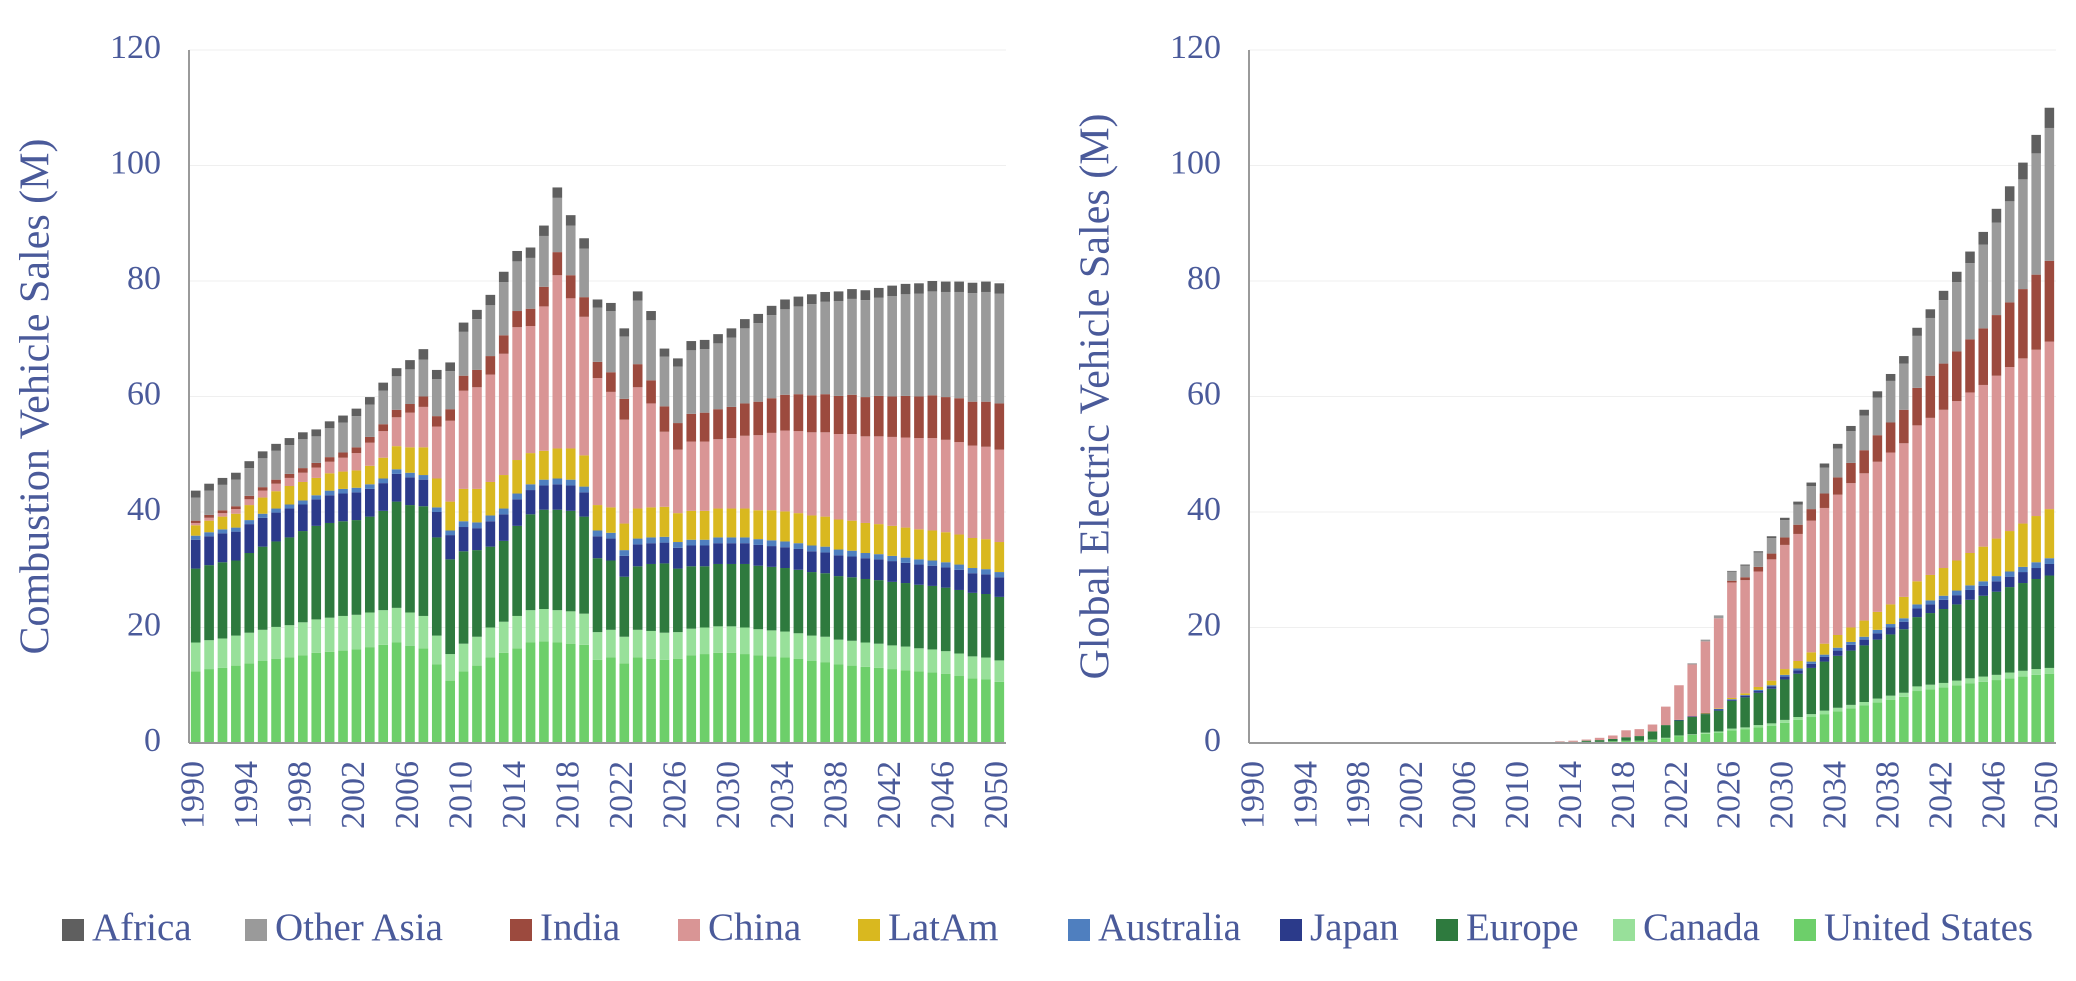 The image size is (2076, 981). Describe the element at coordinates (2046, 795) in the screenshot. I see `x-tick-label: 2050` at that location.